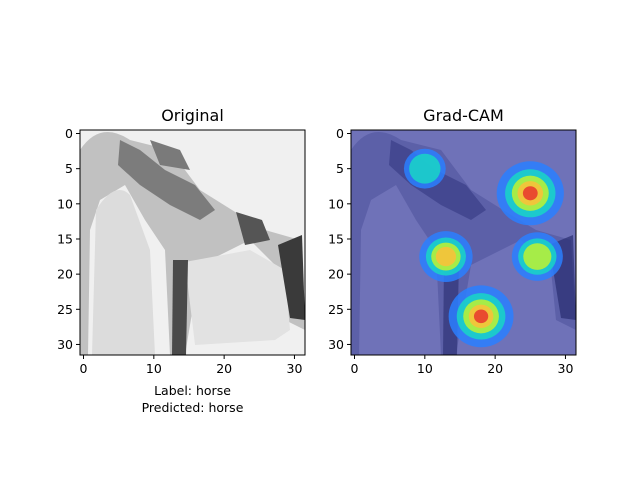 This screenshot has height=480, width=640. Describe the element at coordinates (566, 368) in the screenshot. I see `gradcam-xtick-label: 30` at that location.